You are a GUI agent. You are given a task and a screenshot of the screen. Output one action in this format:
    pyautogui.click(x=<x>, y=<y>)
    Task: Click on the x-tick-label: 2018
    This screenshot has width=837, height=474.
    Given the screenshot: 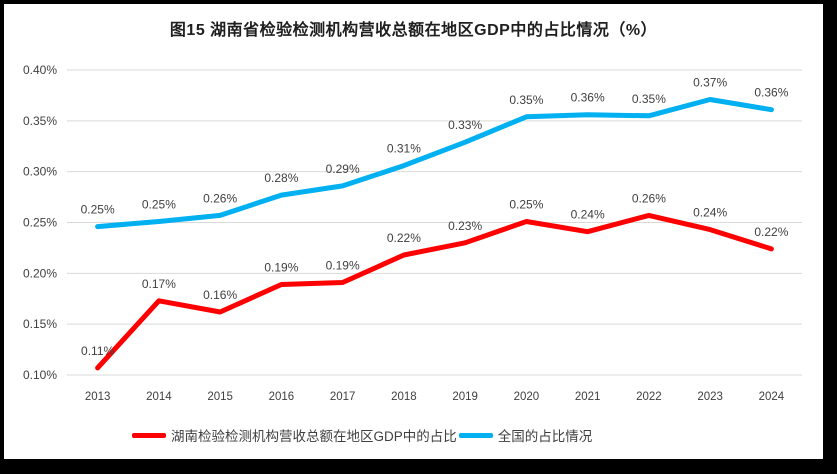 What is the action you would take?
    pyautogui.click(x=404, y=397)
    